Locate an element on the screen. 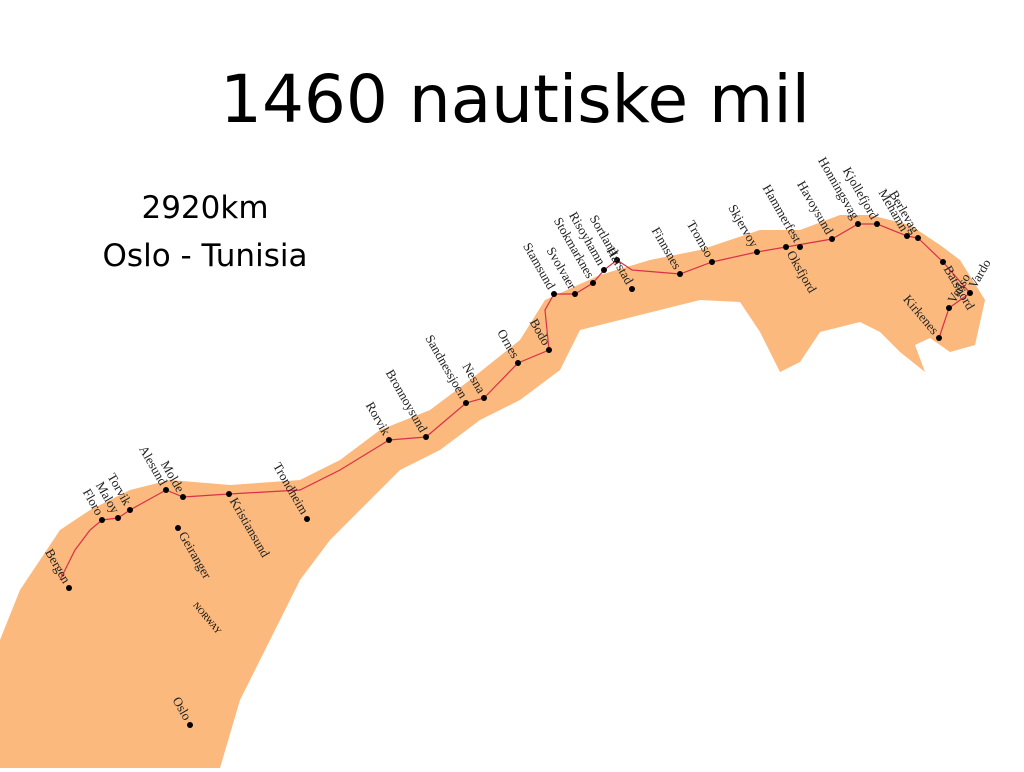  subtitle: Oslo - Tunisia is located at coordinates (205, 256).